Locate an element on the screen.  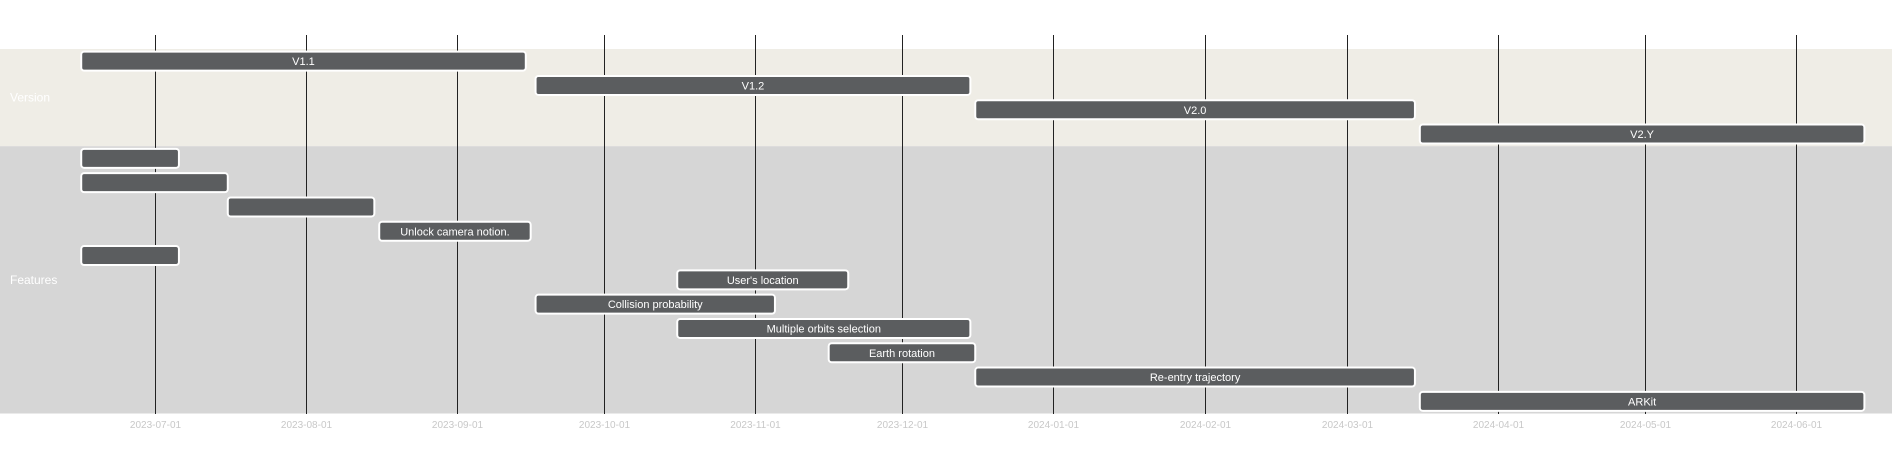
tick-label-2024-04-01: 2024-04-01 is located at coordinates (1499, 425).